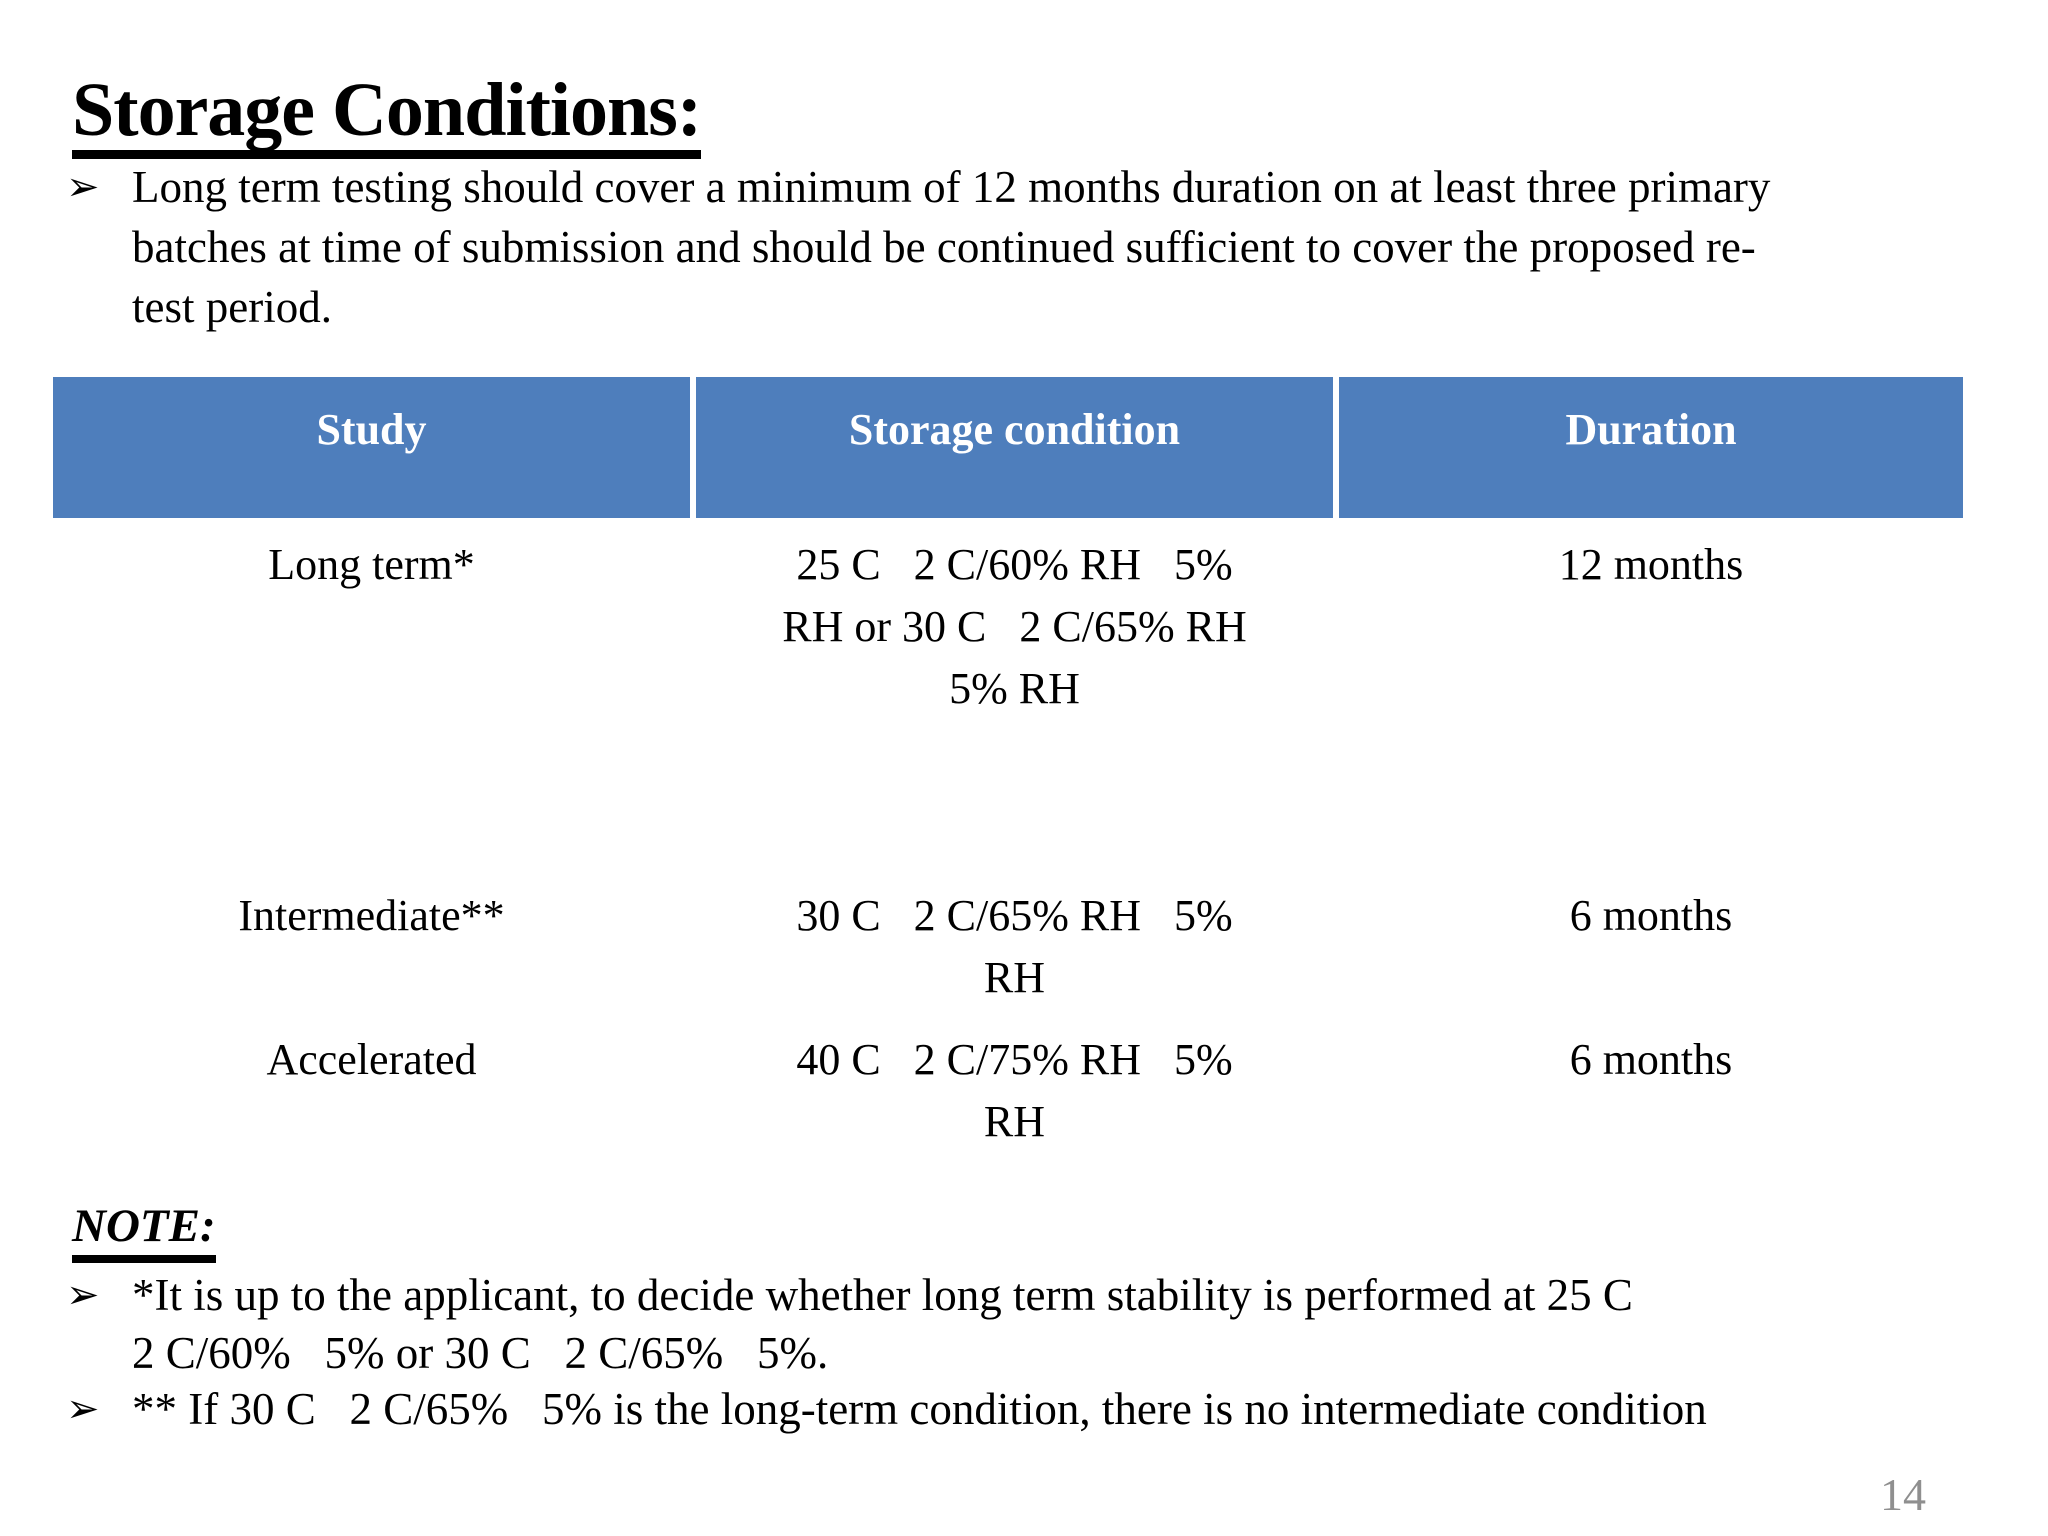  I want to click on page-title: Storage Conditions:, so click(387, 115).